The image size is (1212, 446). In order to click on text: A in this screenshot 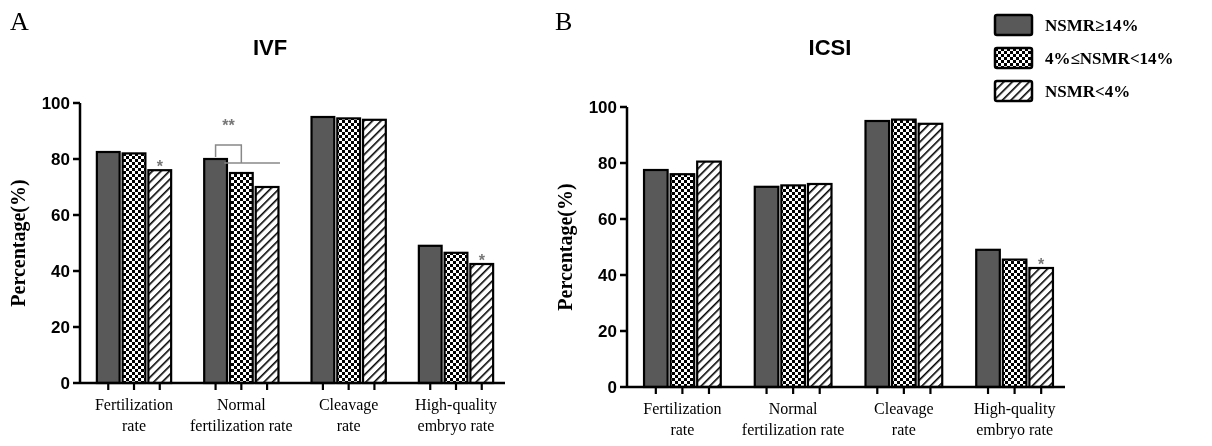, I will do `click(19, 21)`.